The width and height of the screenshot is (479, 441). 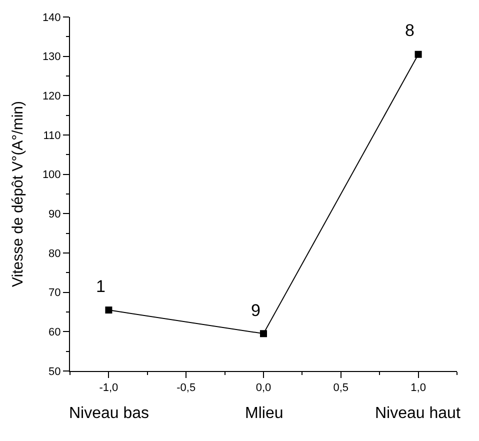 What do you see at coordinates (418, 388) in the screenshot?
I see `x-tick-label: 1,0` at bounding box center [418, 388].